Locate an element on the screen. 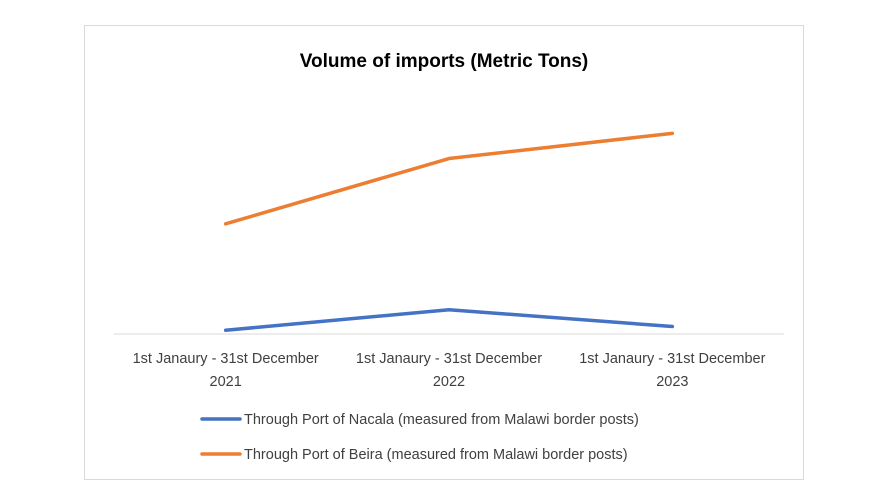 This screenshot has width=888, height=492. chart-title: Volume of imports (Metric Tons) is located at coordinates (444, 61).